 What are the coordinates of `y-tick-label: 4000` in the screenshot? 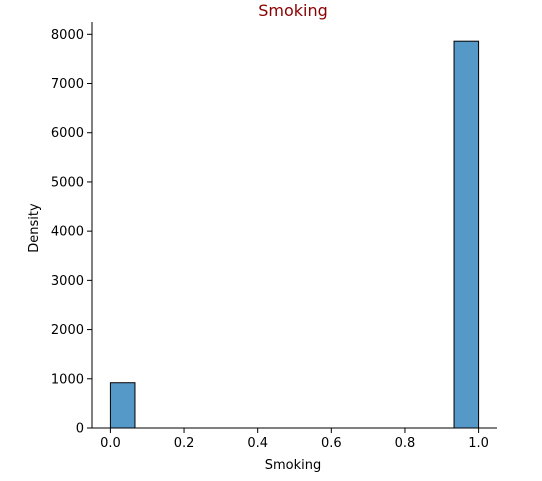 It's located at (67, 232).